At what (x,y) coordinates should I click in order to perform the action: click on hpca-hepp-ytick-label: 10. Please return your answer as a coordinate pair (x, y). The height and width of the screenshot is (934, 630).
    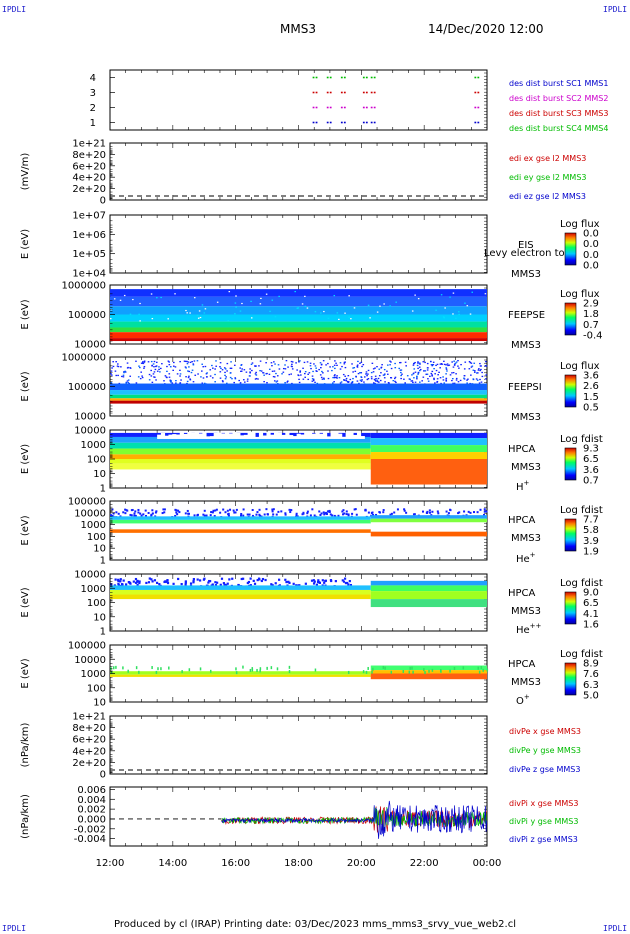
    Looking at the image, I should click on (99, 617).